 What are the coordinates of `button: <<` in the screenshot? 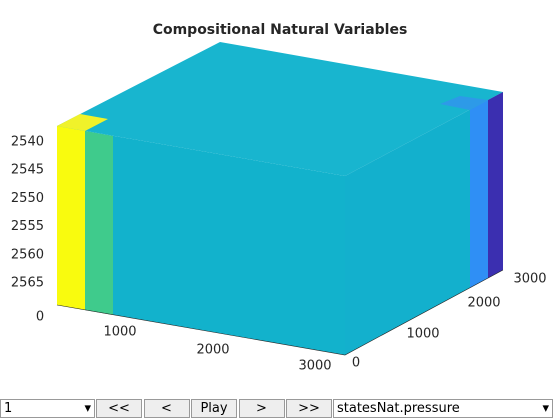 It's located at (119, 408).